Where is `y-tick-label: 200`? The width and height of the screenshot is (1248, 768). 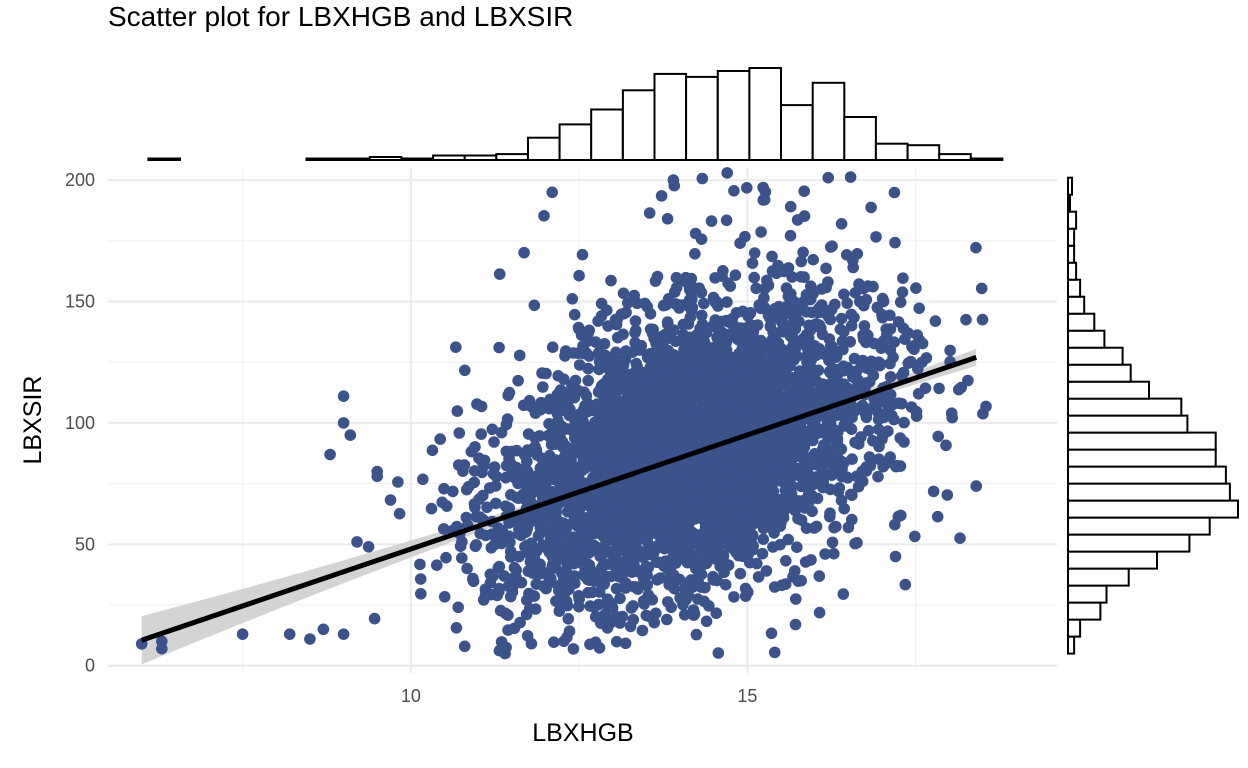
y-tick-label: 200 is located at coordinates (80, 180).